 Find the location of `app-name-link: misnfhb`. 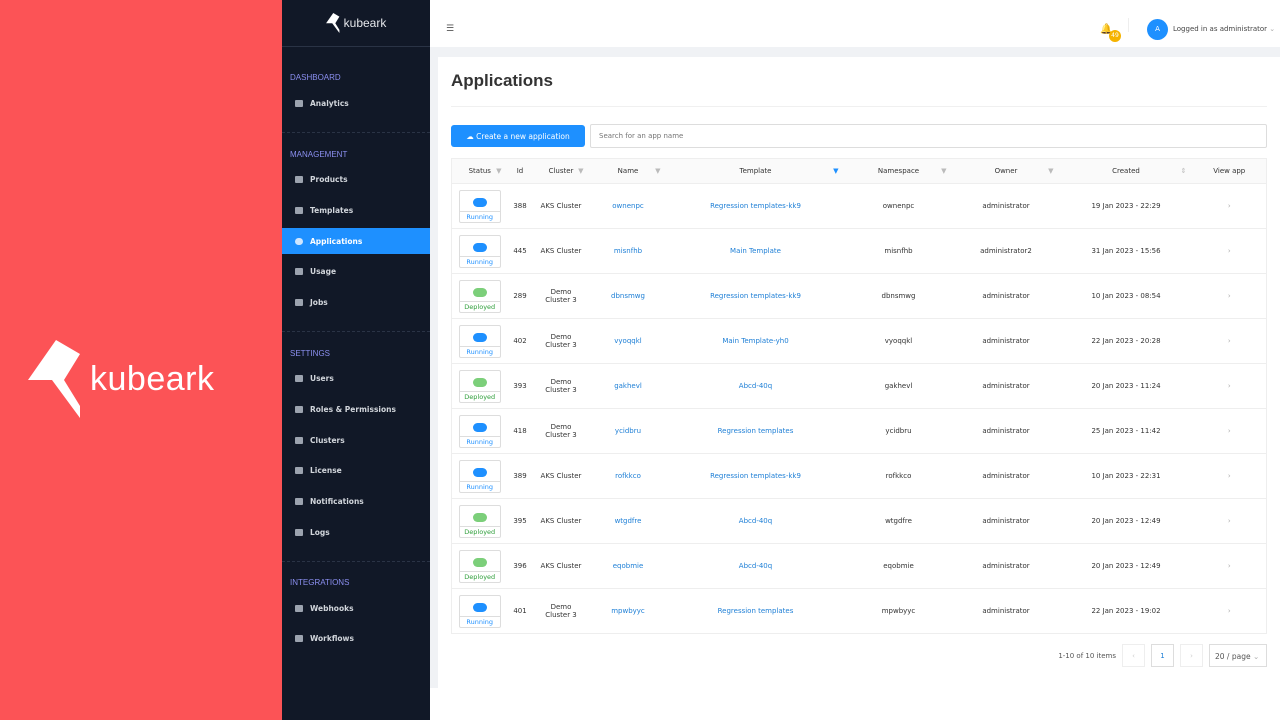

app-name-link: misnfhb is located at coordinates (628, 251).